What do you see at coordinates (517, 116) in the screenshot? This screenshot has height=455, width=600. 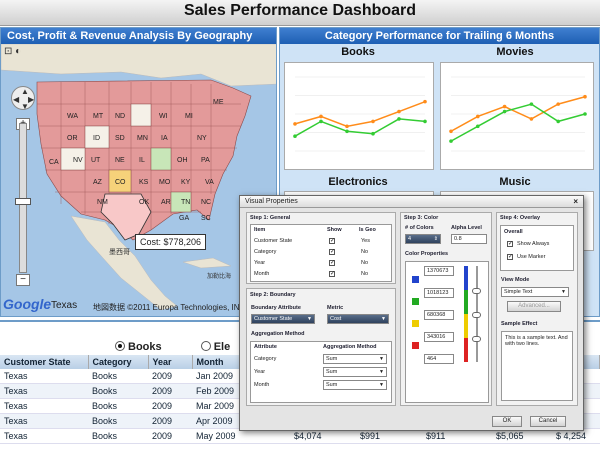 I see `movies-line-chart` at bounding box center [517, 116].